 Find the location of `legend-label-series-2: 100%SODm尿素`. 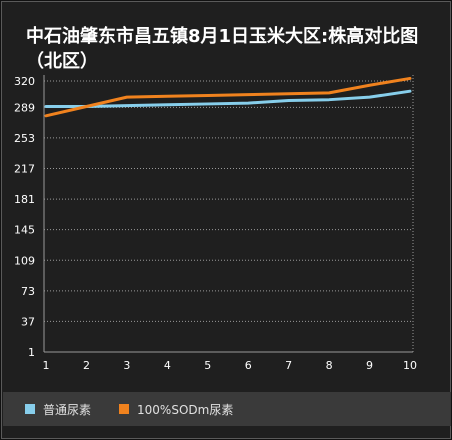

legend-label-series-2: 100%SODm尿素 is located at coordinates (185, 409).